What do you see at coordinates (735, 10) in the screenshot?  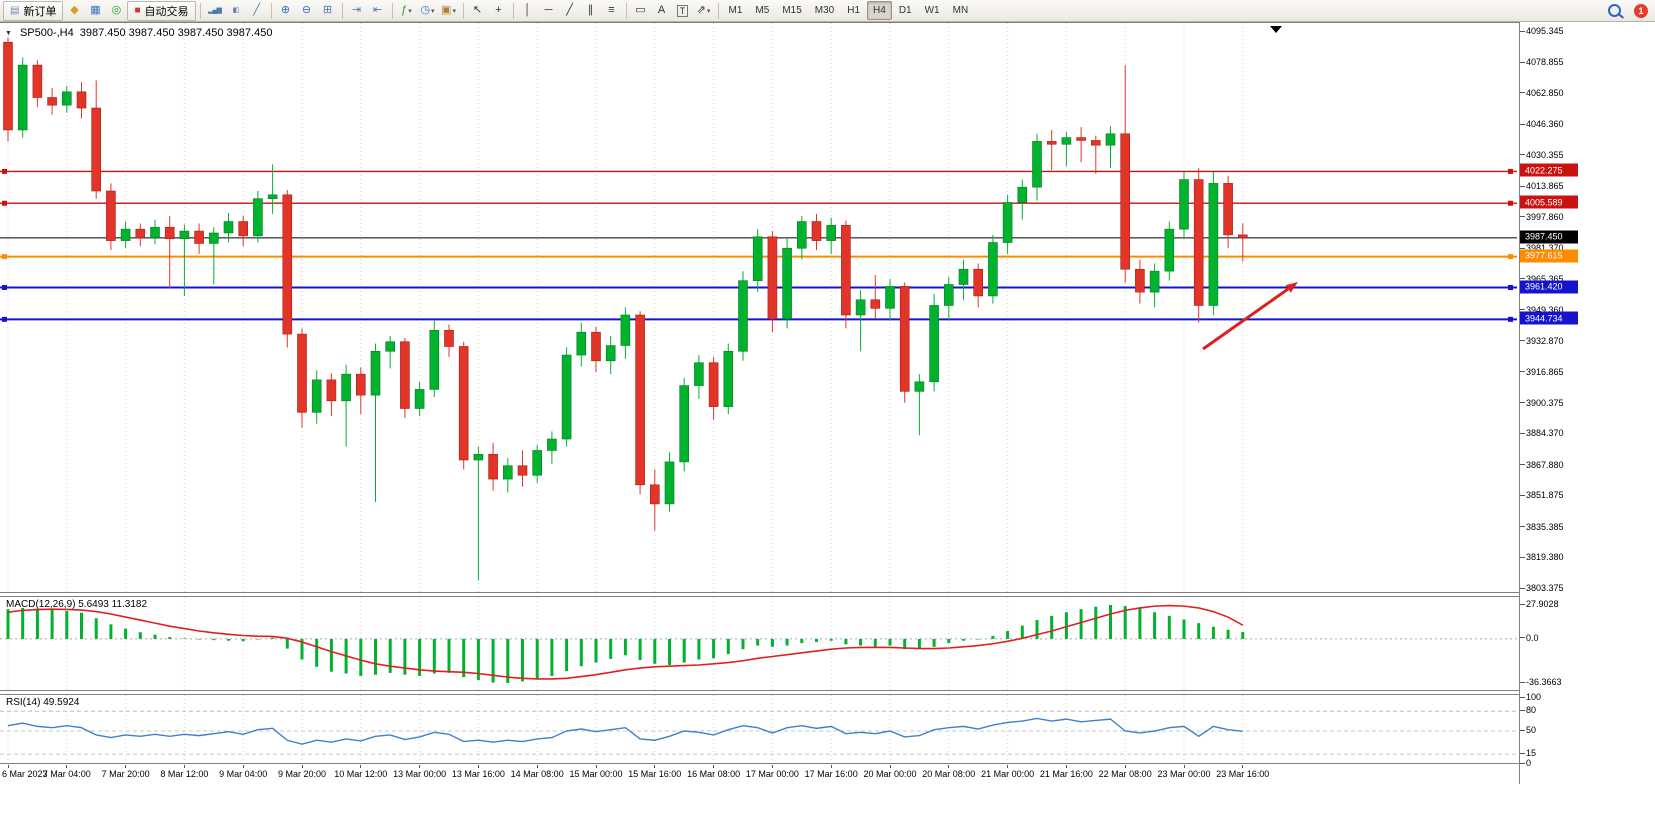 I see `timeframe-m1-button: M1` at bounding box center [735, 10].